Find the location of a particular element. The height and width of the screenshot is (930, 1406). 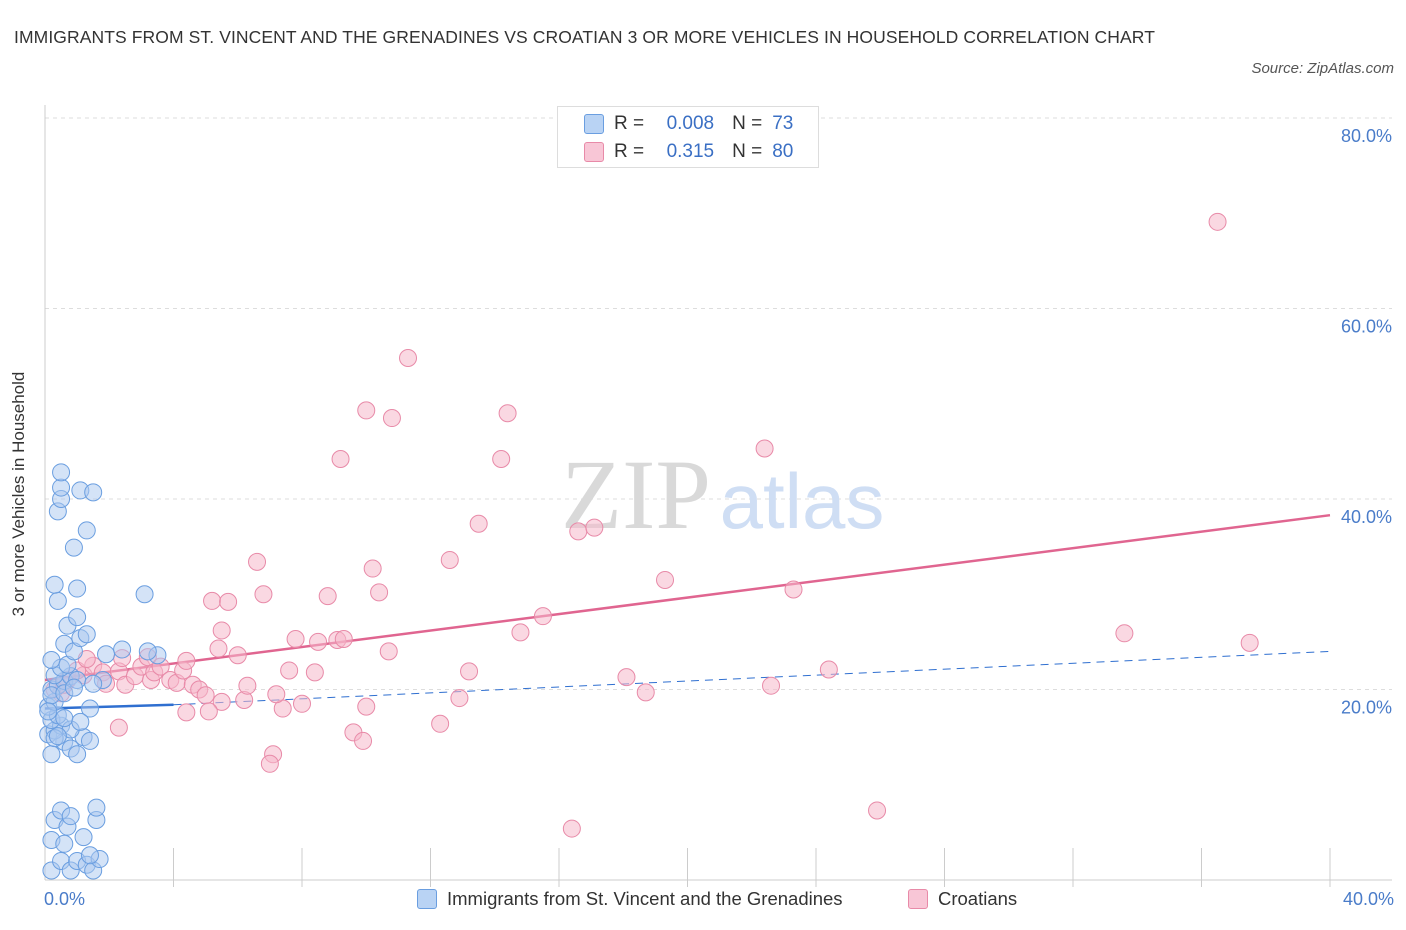

legend-row-croatians: R = 0.315 N = 80 is located at coordinates (688, 152).